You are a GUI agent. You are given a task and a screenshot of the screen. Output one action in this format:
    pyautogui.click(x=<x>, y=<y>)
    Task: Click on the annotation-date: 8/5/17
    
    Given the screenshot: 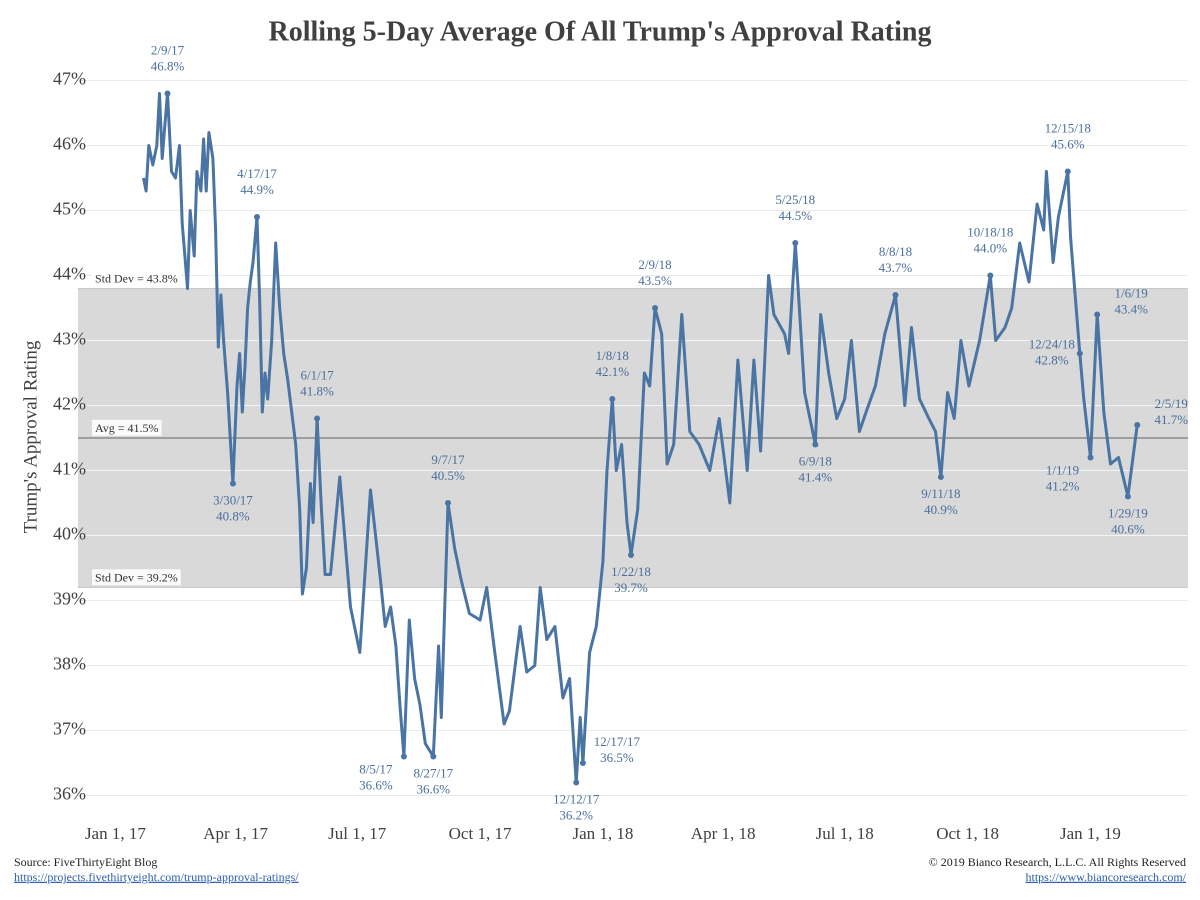 What is the action you would take?
    pyautogui.click(x=376, y=768)
    